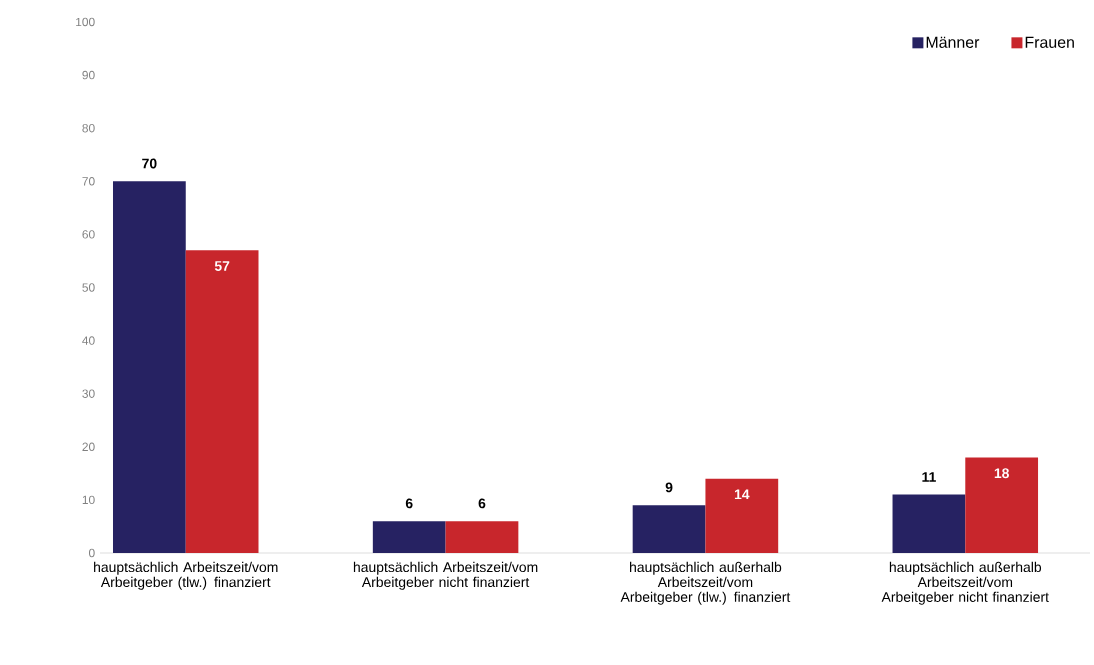 The image size is (1094, 665). What do you see at coordinates (91, 553) in the screenshot?
I see `y-tick-label: 0` at bounding box center [91, 553].